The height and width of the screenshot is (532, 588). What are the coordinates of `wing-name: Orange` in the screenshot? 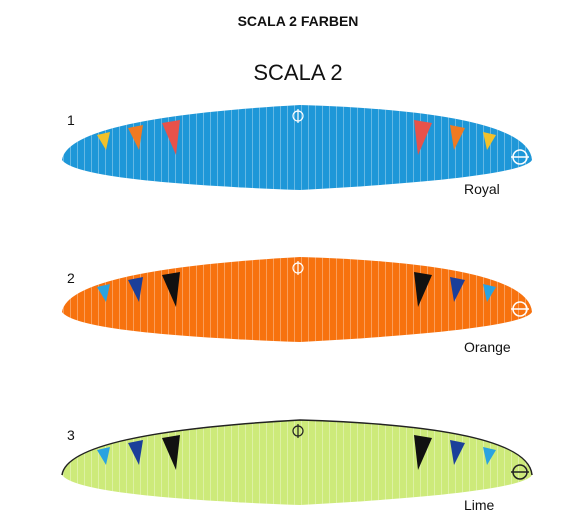 It's located at (487, 347).